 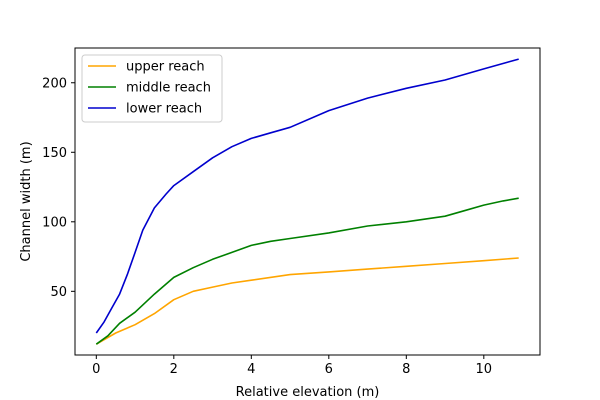 What do you see at coordinates (251, 369) in the screenshot?
I see `x-tick-label: 4` at bounding box center [251, 369].